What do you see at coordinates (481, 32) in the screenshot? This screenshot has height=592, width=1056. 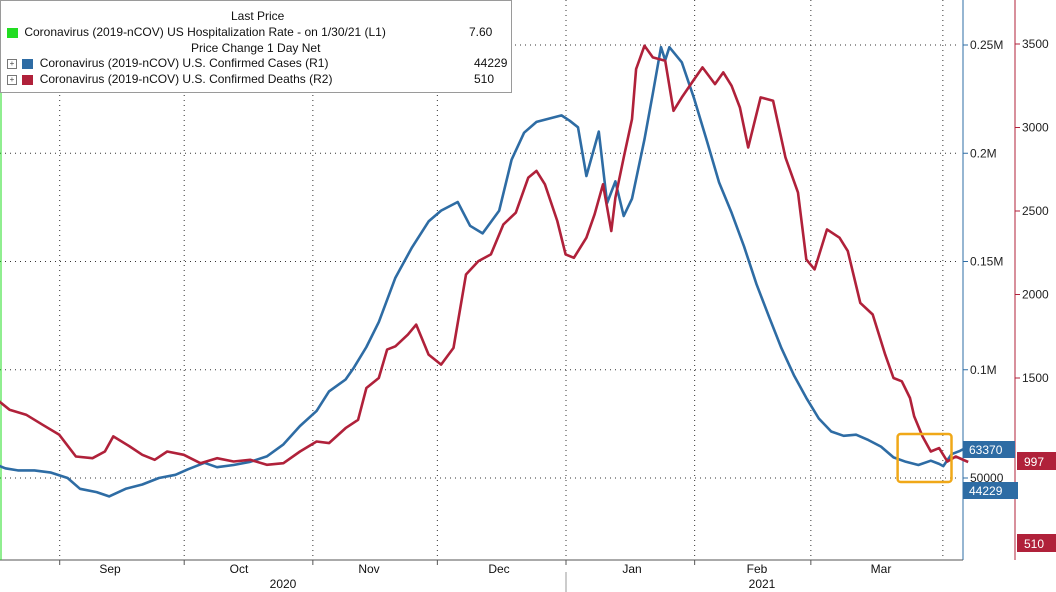 I see `legend-series-value: 7.60` at bounding box center [481, 32].